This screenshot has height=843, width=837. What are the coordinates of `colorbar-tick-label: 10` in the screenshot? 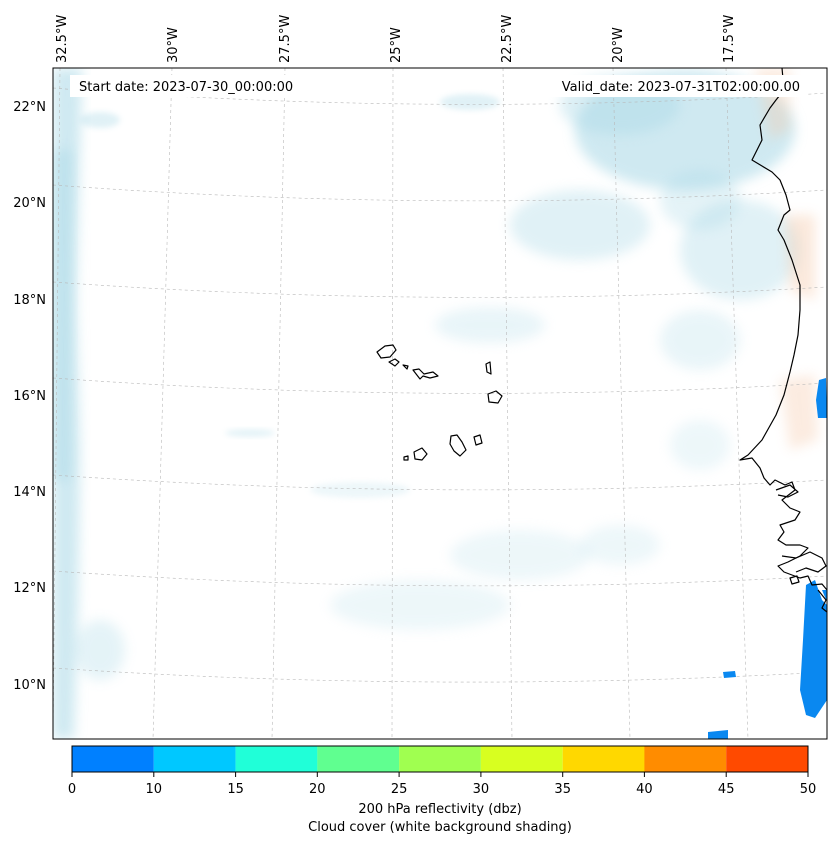 It's located at (154, 789).